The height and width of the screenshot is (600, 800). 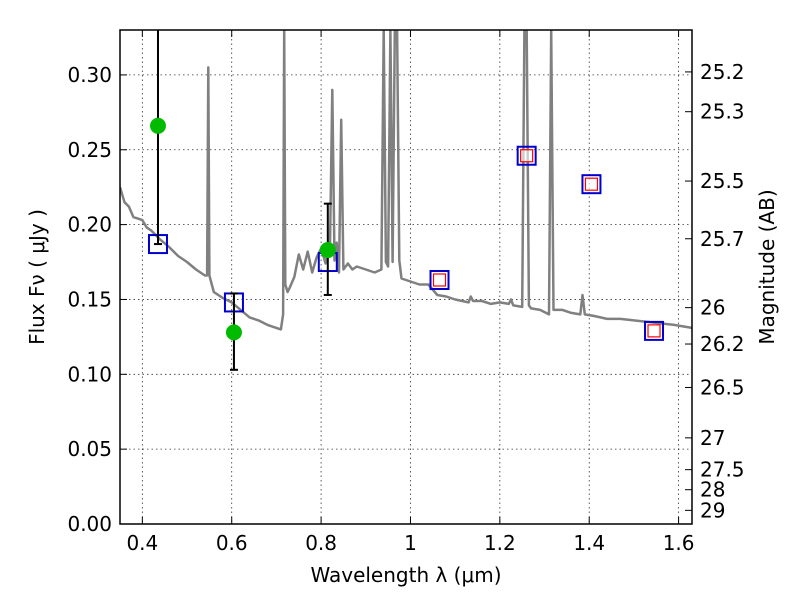 I want to click on x-tick-label: 0.4, so click(x=142, y=543).